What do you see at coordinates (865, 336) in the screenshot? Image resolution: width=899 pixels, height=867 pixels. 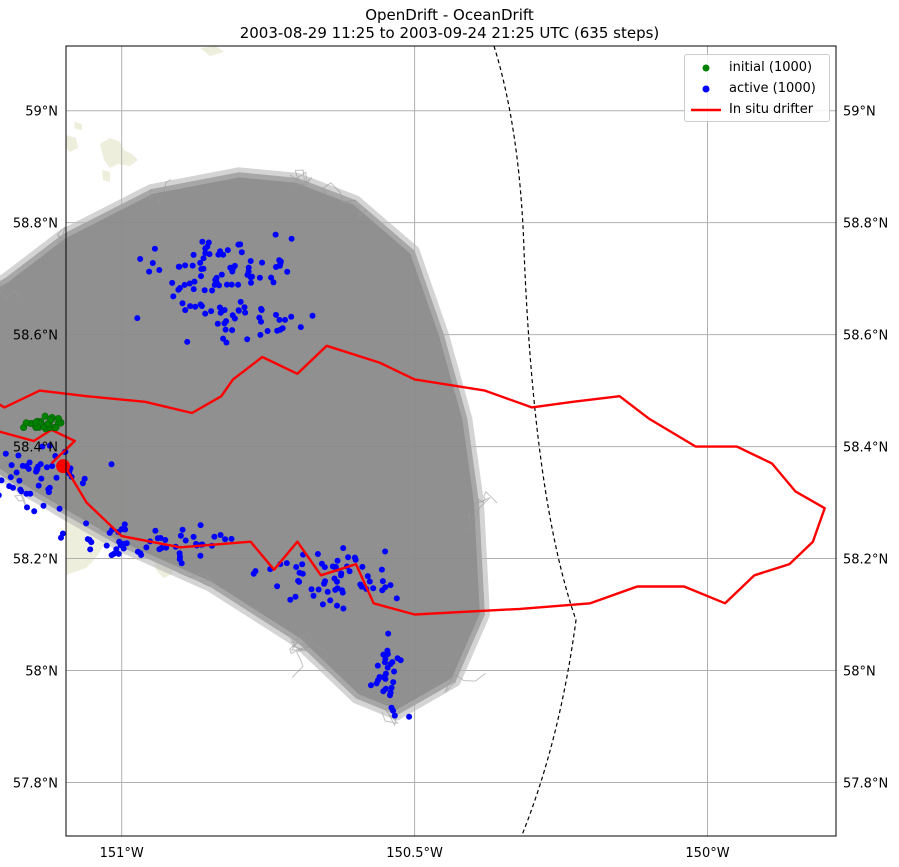 I see `lat-tick-label-right: 58.6°N` at bounding box center [865, 336].